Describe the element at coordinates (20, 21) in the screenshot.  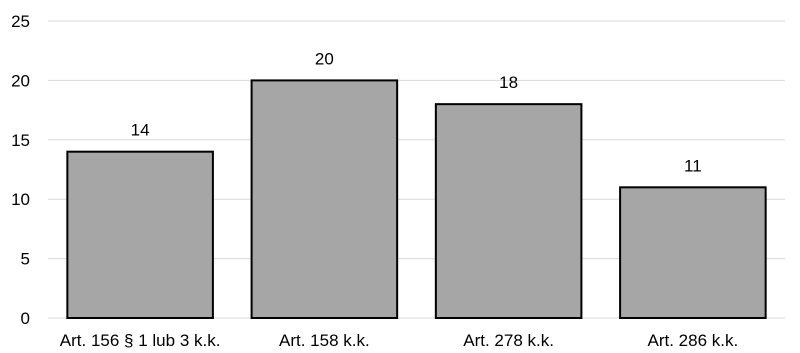
I see `y-tick-label: 25` at that location.